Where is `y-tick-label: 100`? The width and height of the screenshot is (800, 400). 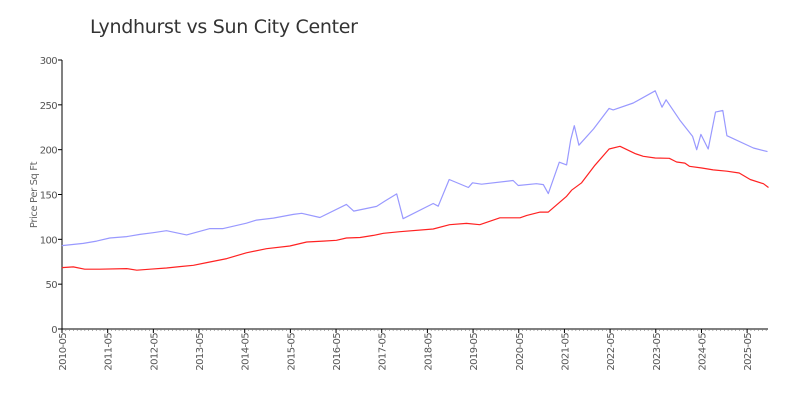
y-tick-label: 100 is located at coordinates (49, 240).